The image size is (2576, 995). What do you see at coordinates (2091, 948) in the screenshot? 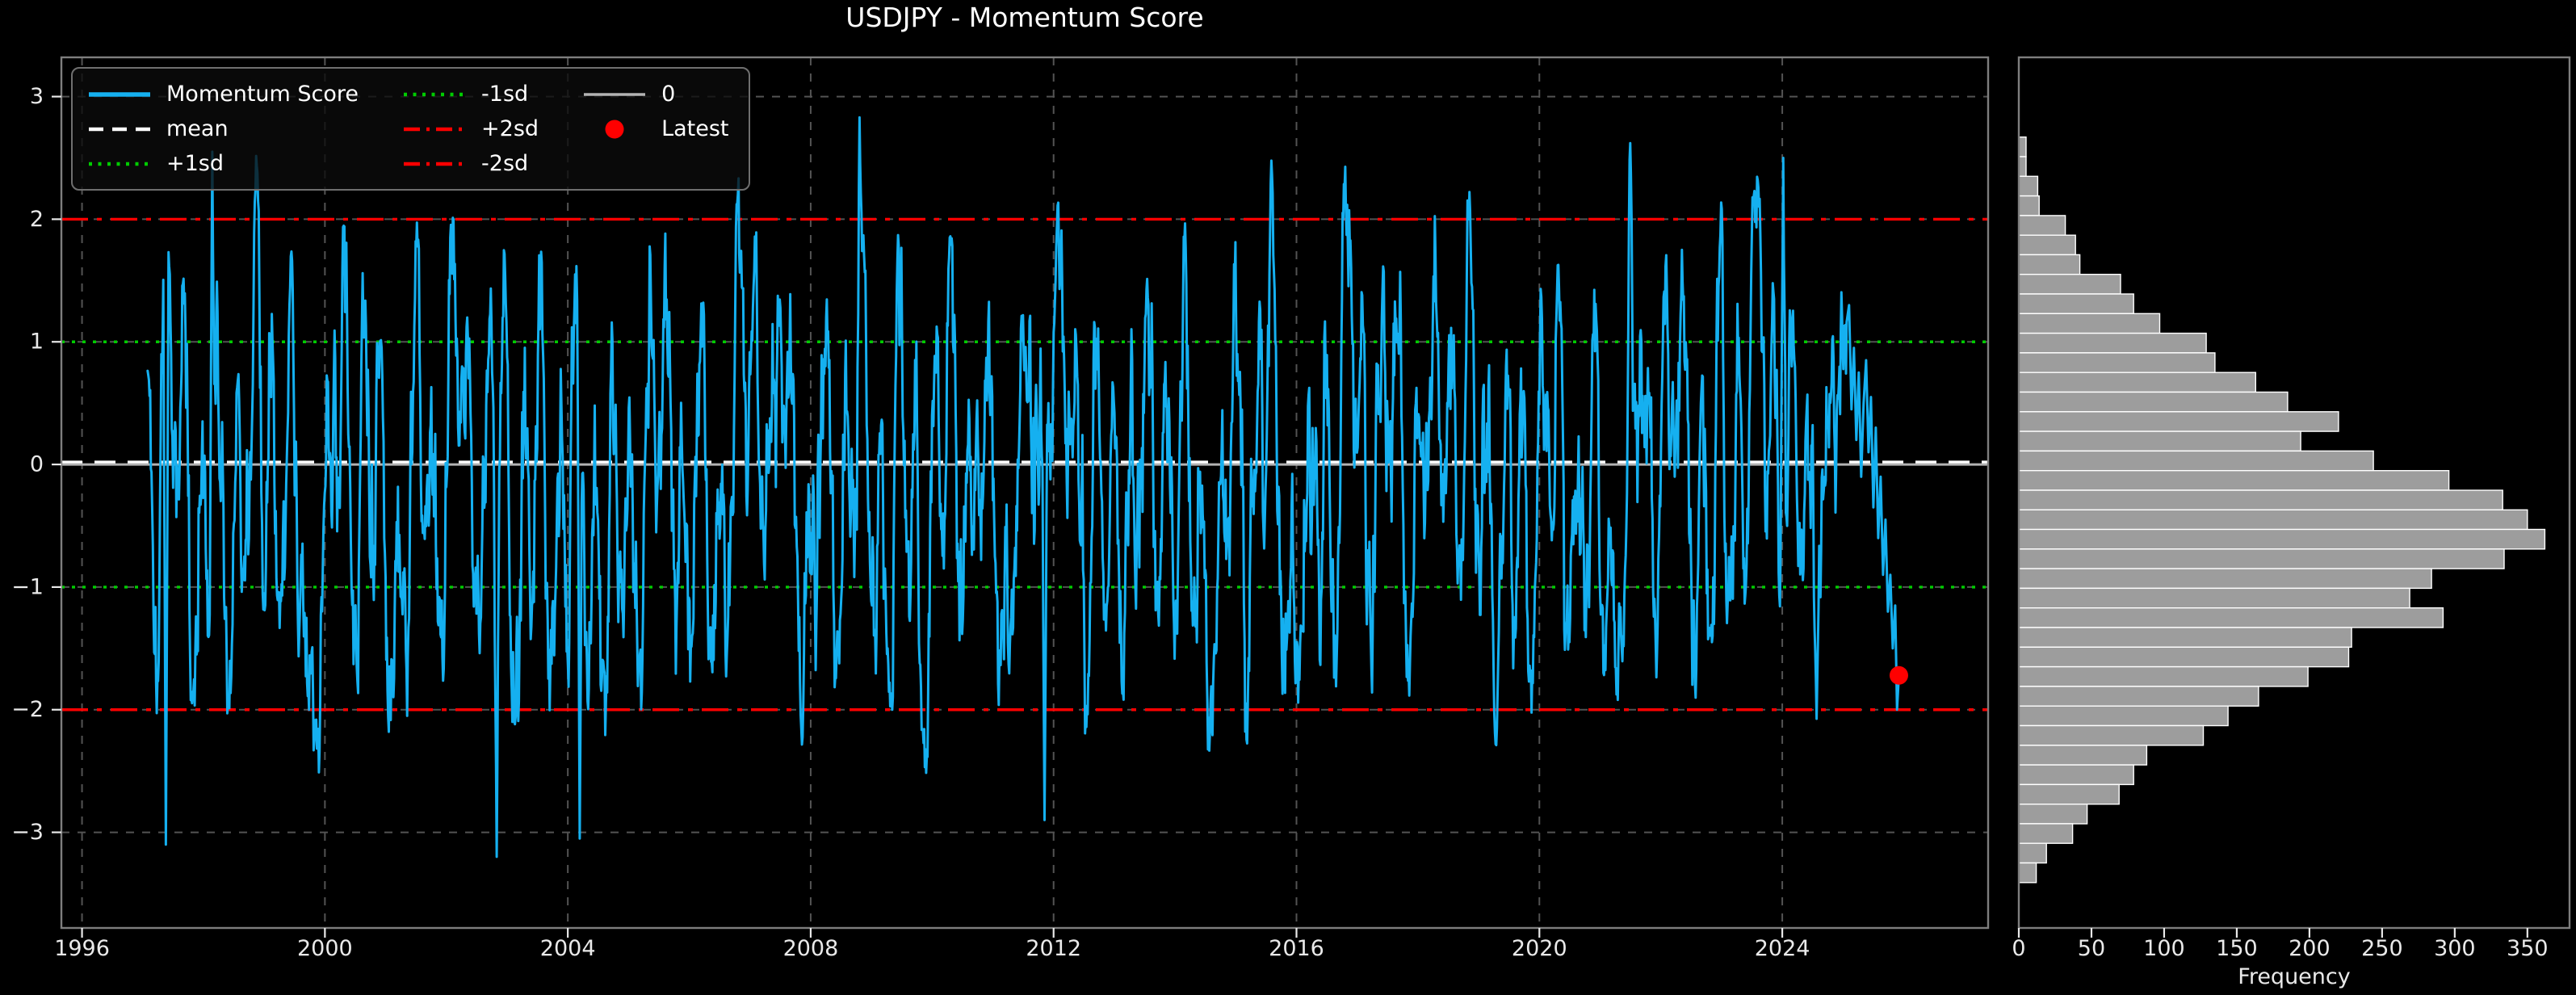
I see `tick-label: 50` at bounding box center [2091, 948].